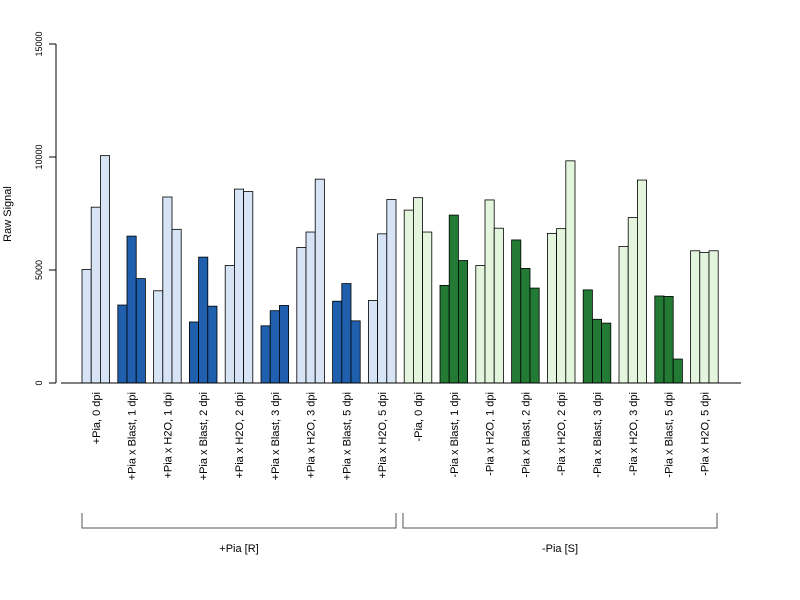 The width and height of the screenshot is (800, 600). What do you see at coordinates (455, 435) in the screenshot?
I see `x-tick-label: -Pia x Blast, 1 dpi` at bounding box center [455, 435].